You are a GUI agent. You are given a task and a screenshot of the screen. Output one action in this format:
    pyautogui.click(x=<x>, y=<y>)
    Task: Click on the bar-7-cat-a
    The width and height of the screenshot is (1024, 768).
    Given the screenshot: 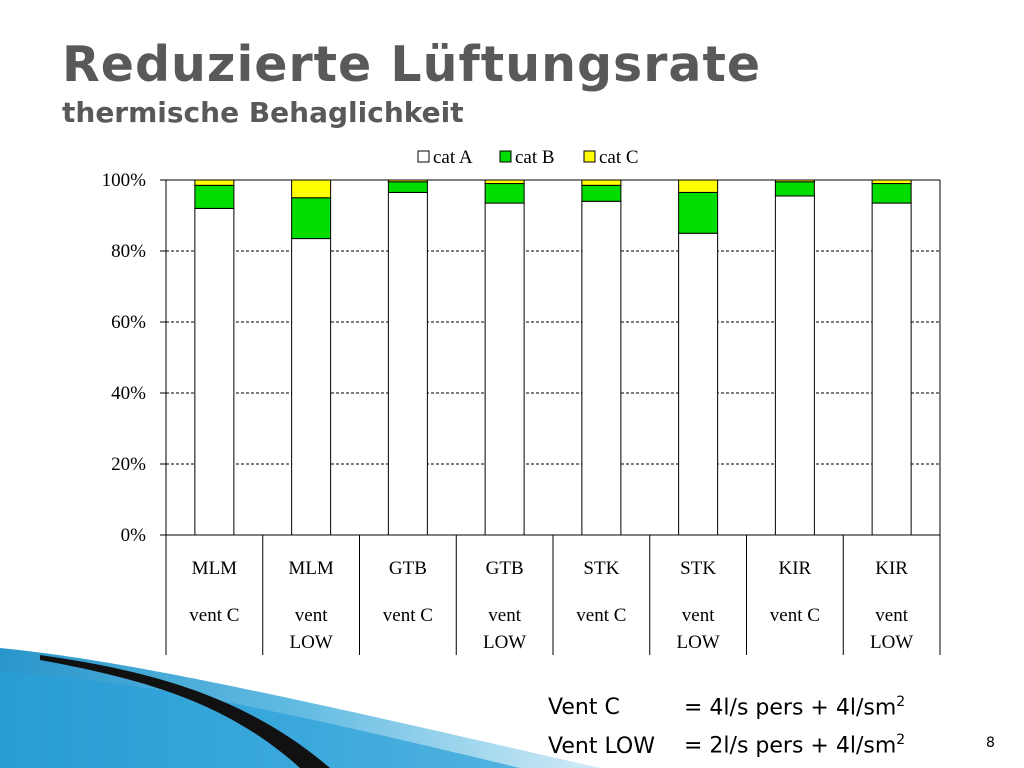 What is the action you would take?
    pyautogui.click(x=794, y=365)
    